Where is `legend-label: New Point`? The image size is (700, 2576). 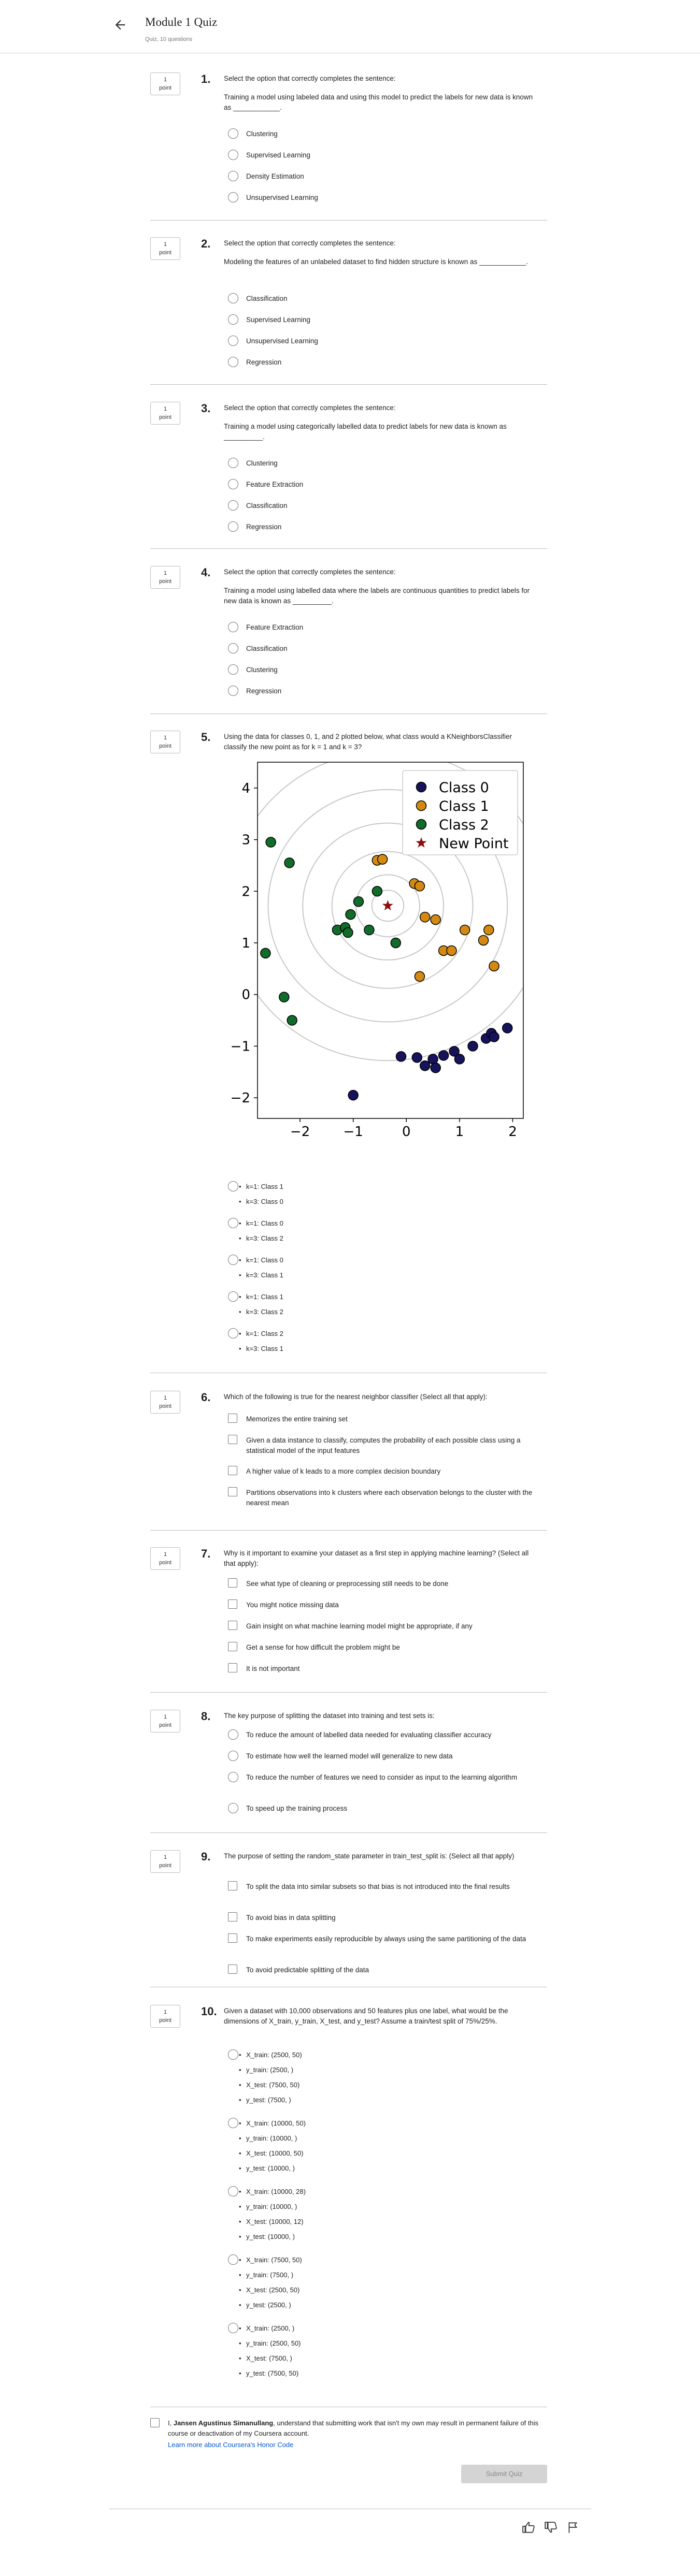 legend-label: New Point is located at coordinates (474, 844).